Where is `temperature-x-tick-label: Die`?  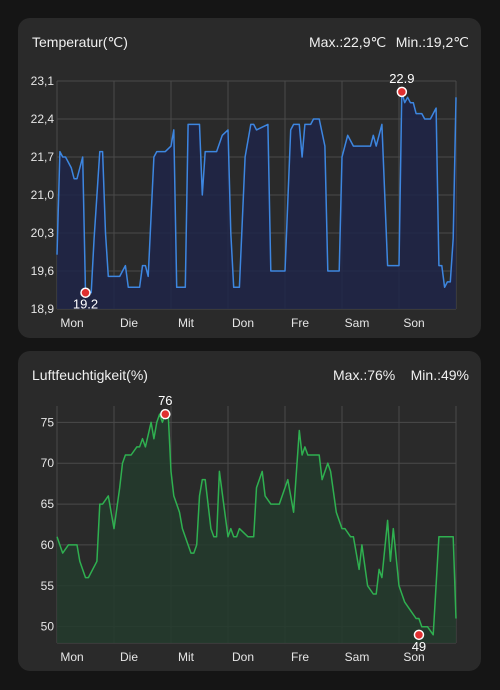
temperature-x-tick-label: Die is located at coordinates (129, 323).